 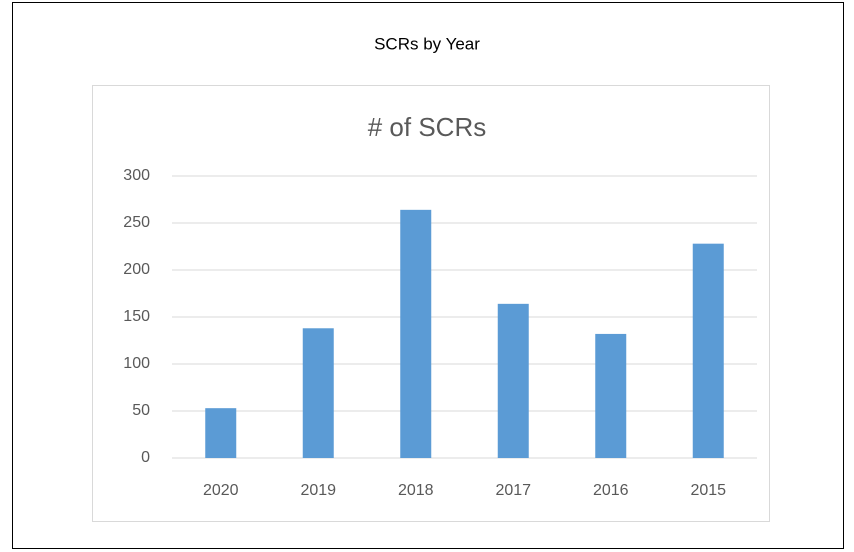 I want to click on page-title: SCRs by Year, so click(x=427, y=43).